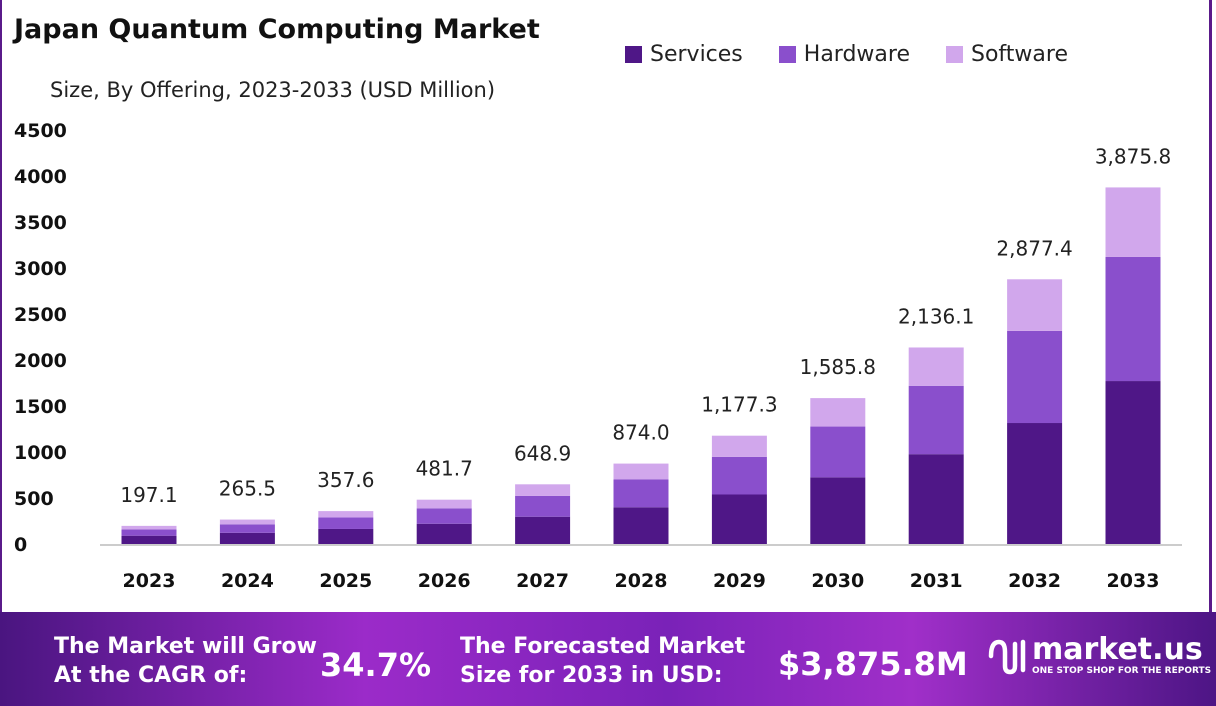 The image size is (1216, 706). I want to click on x-tick-label: 2023, so click(149, 581).